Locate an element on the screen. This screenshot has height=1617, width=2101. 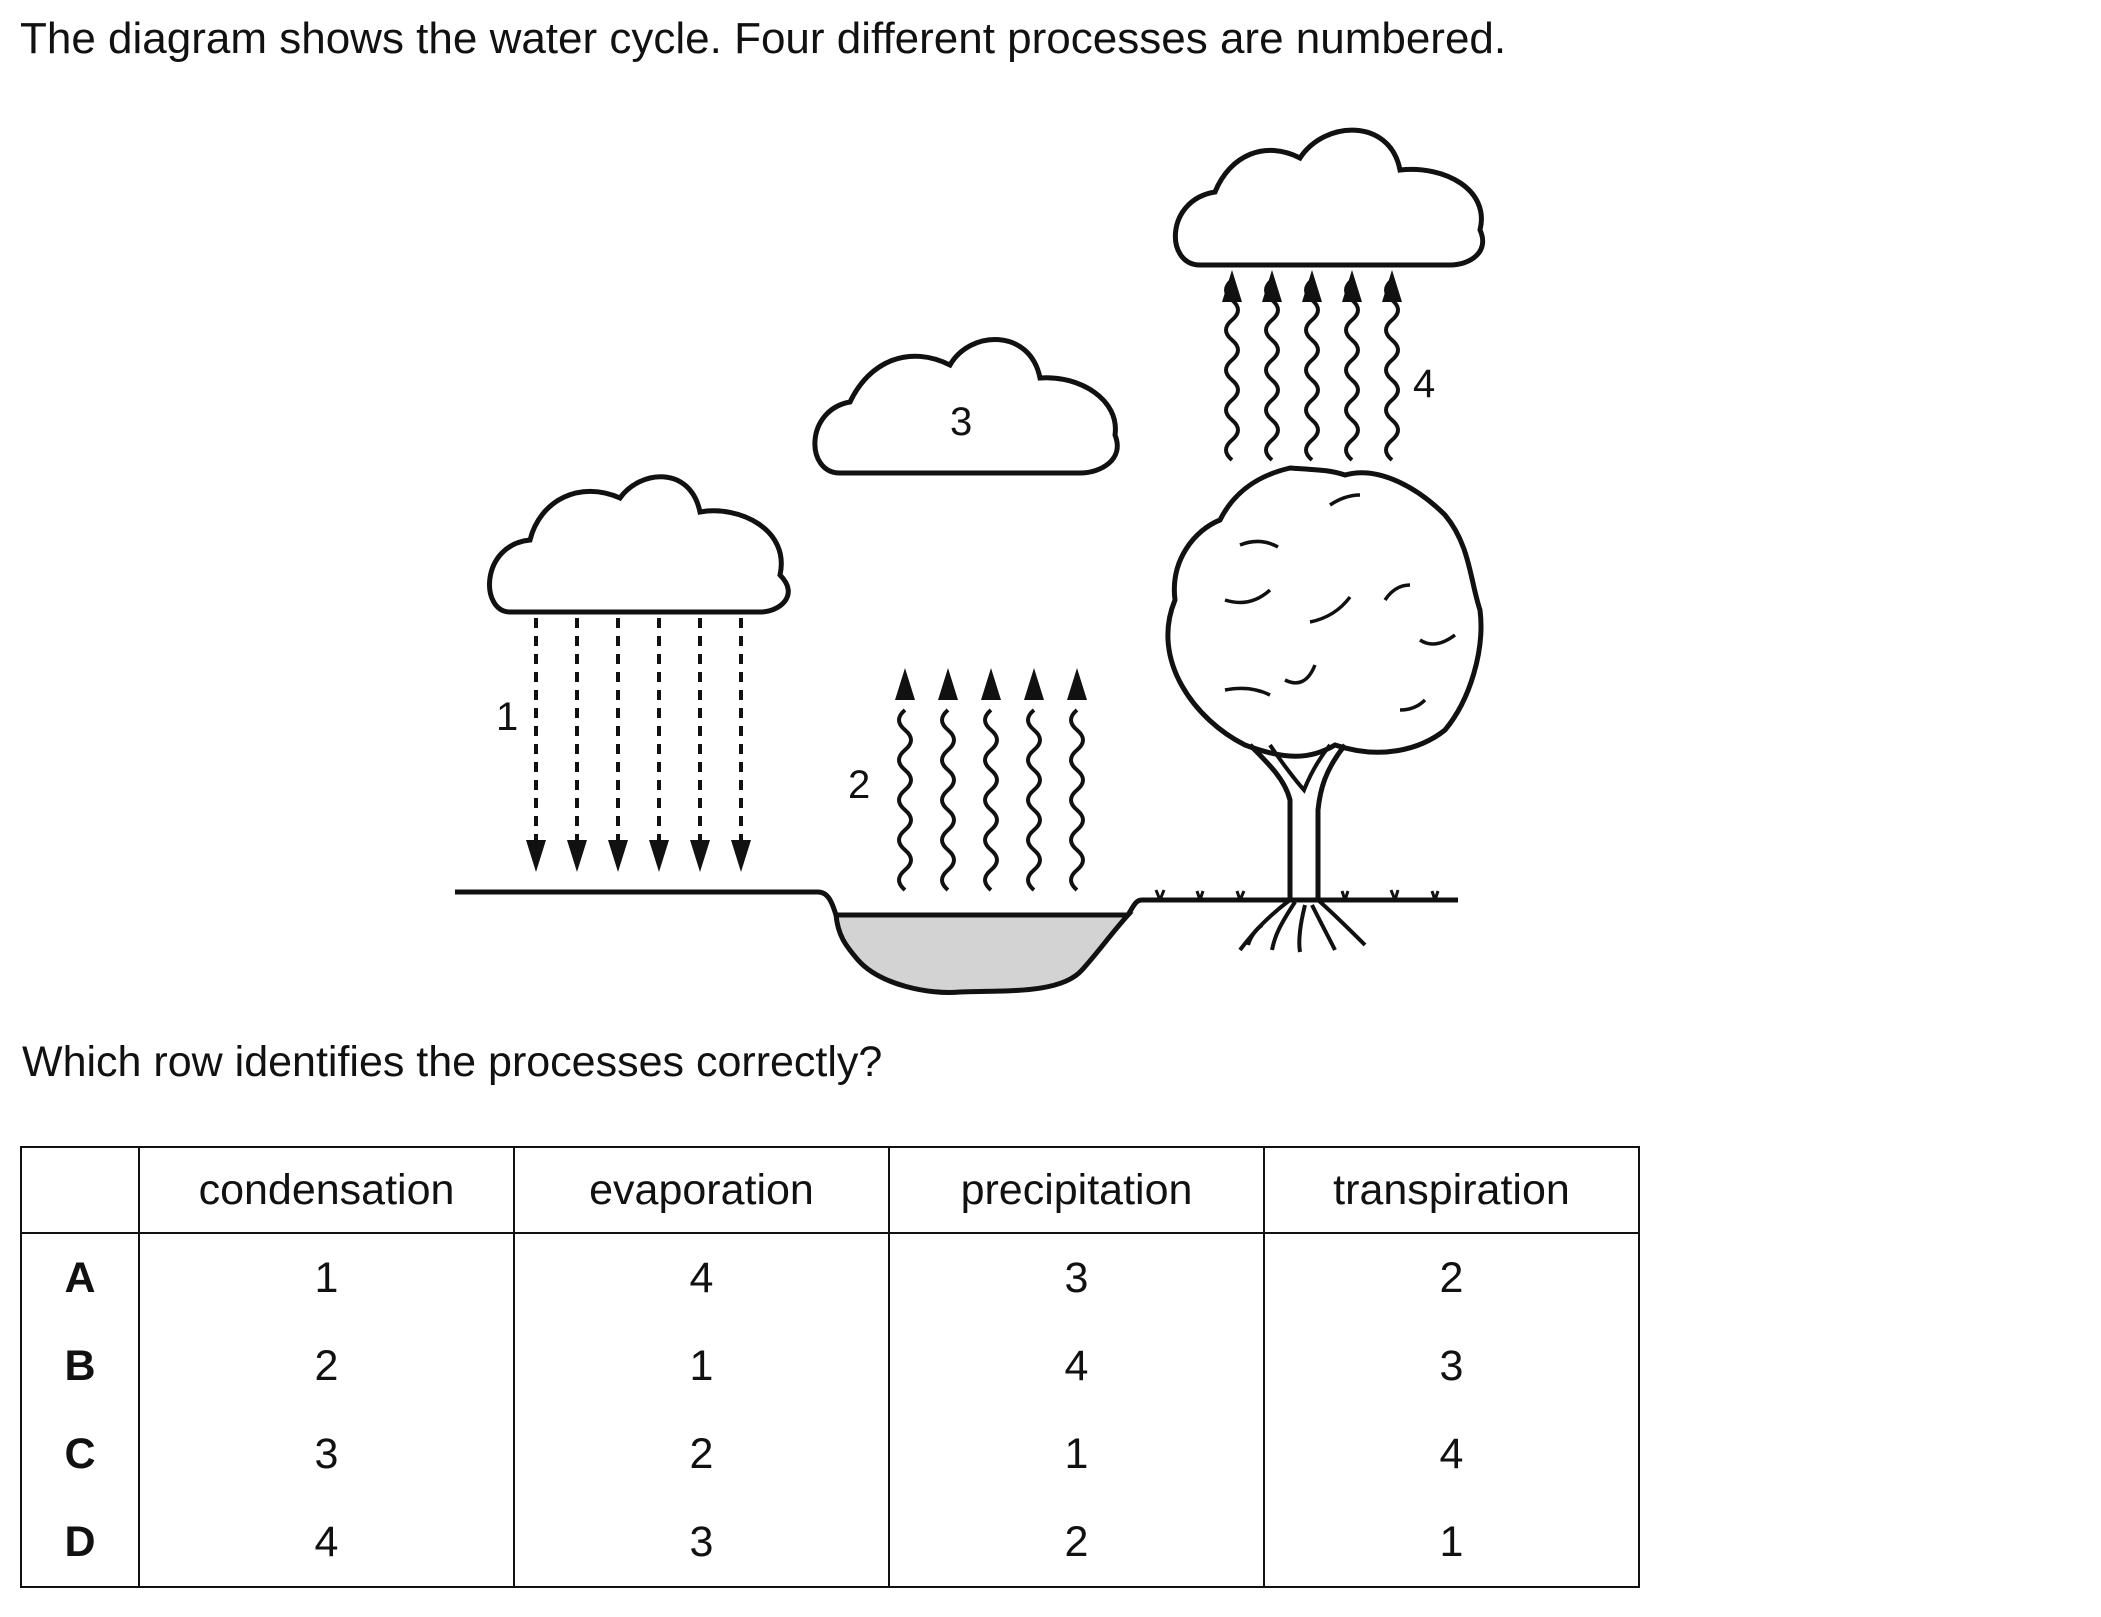
table-row-a: A 1 4 3 2 is located at coordinates (830, 1277).